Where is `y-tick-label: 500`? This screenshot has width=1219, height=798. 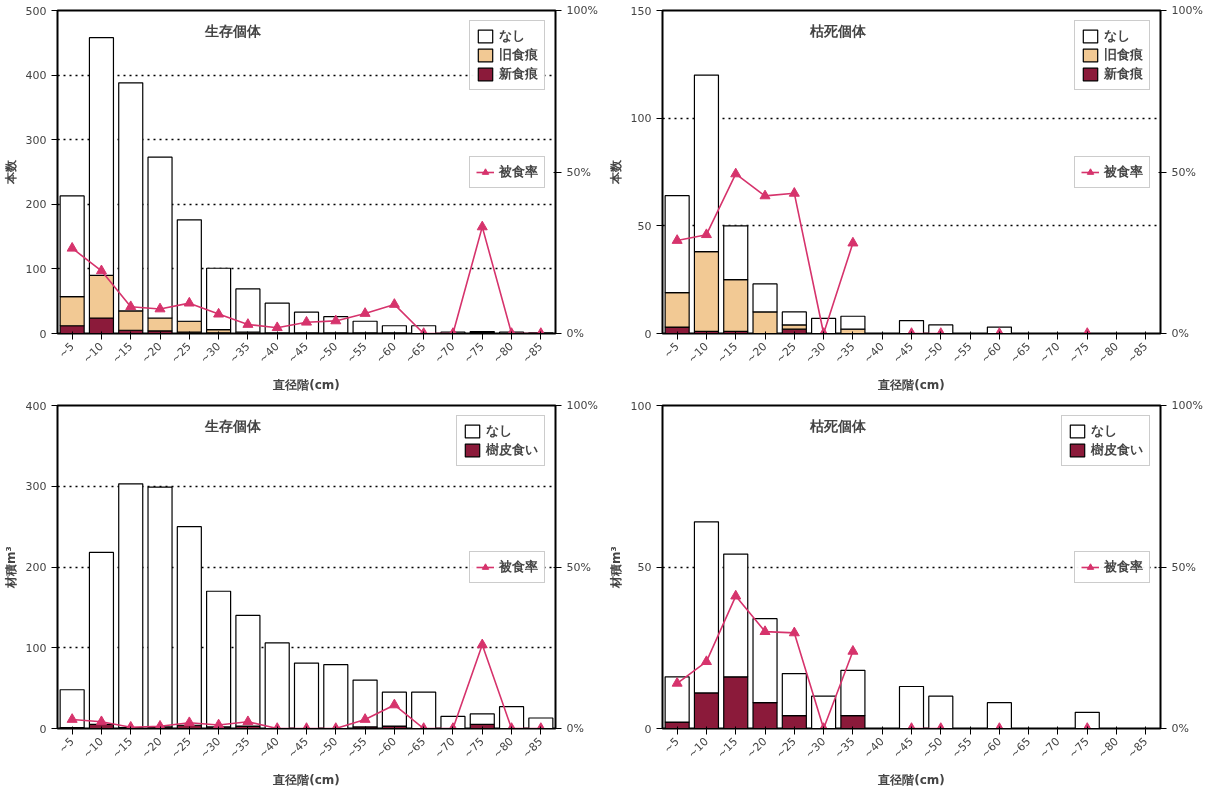 y-tick-label: 500 is located at coordinates (36, 11).